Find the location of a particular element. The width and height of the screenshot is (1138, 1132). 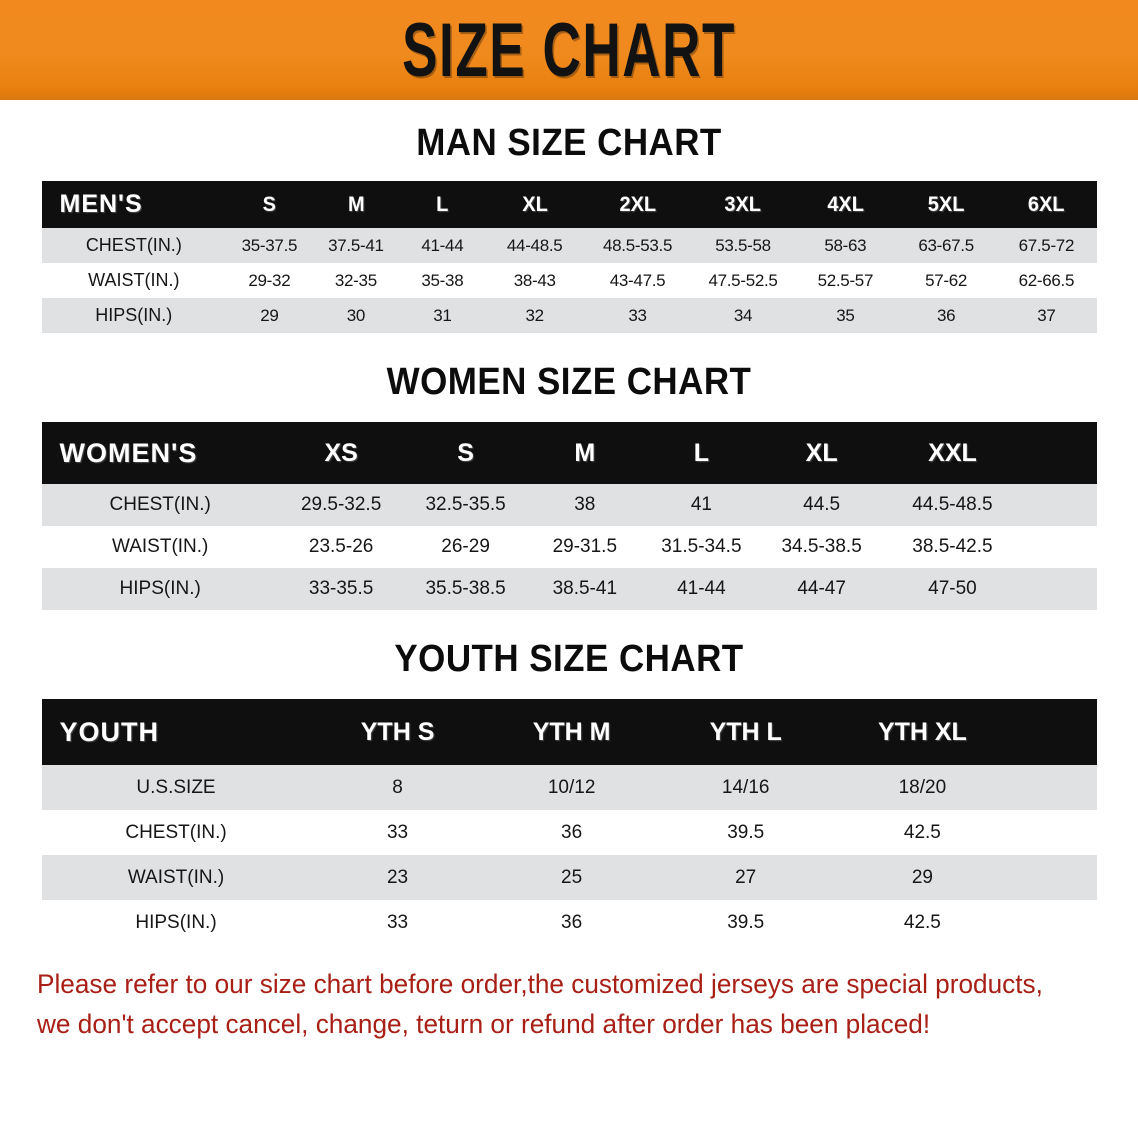

women-cell-2-1: 35.5-38.5 is located at coordinates (465, 588).